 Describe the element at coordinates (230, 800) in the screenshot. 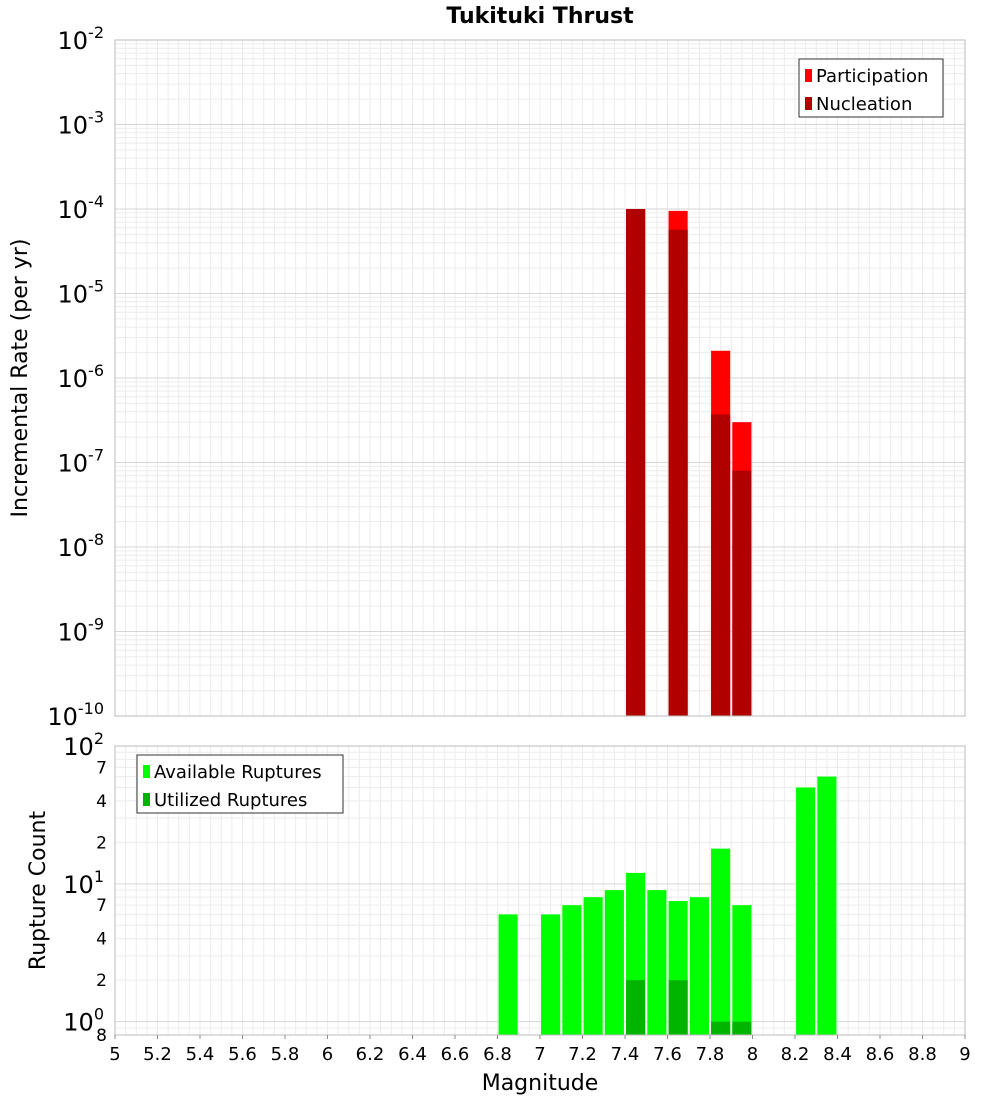

I see `legend-label: Utilized Ruptures` at that location.